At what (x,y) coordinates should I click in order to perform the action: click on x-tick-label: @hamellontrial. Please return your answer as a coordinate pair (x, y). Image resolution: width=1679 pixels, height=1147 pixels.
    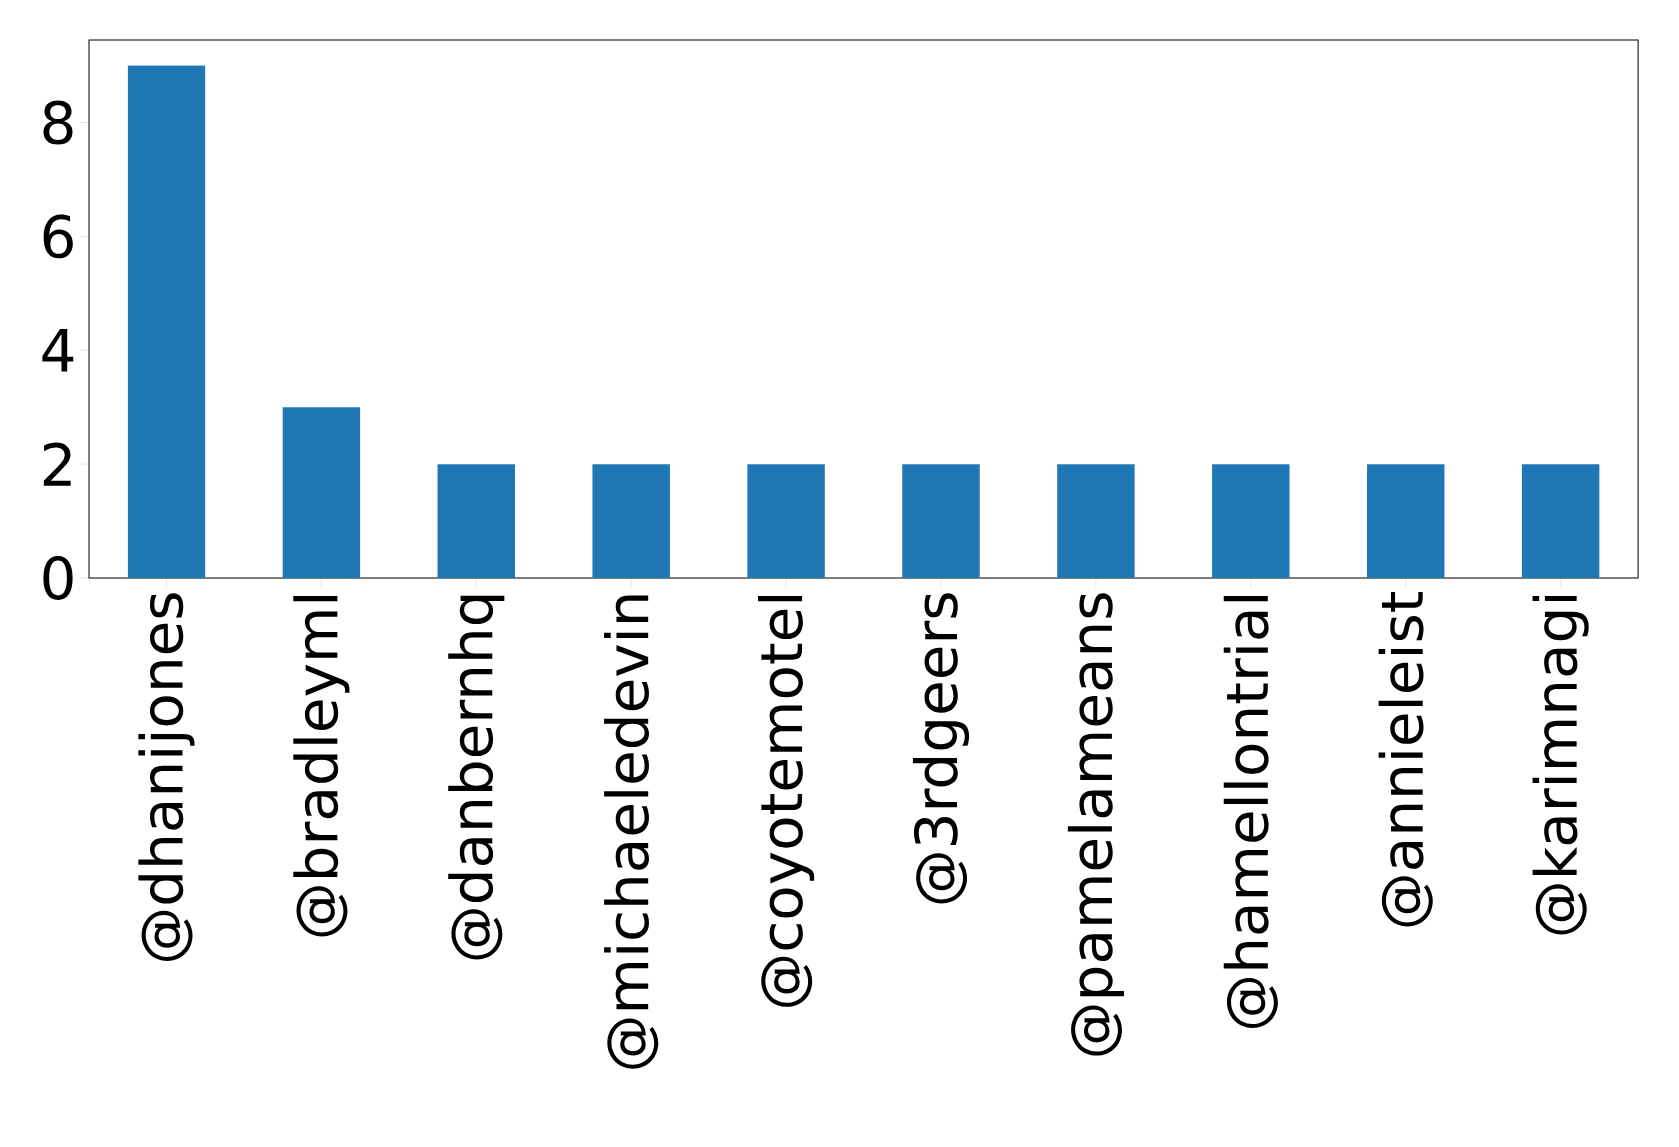
    Looking at the image, I should click on (1250, 812).